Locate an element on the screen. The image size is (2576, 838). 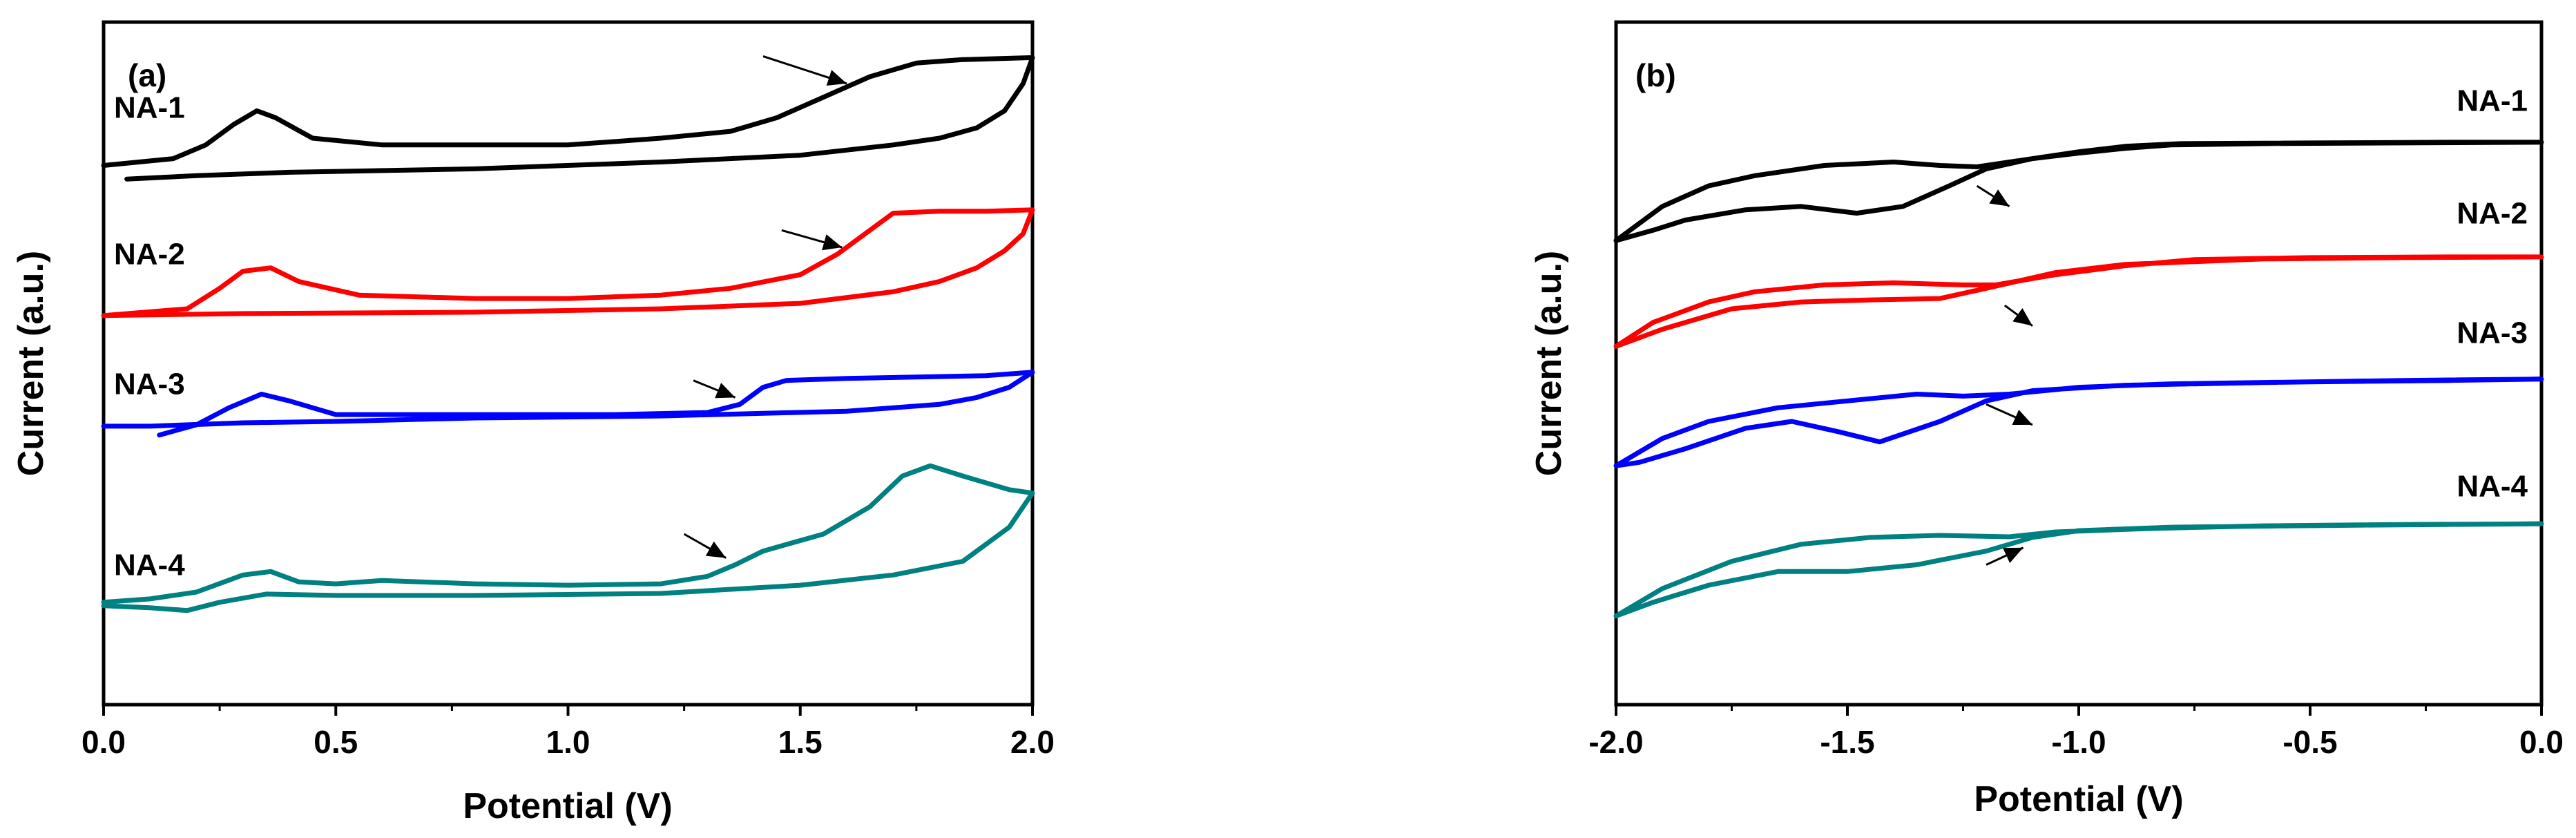
arrows-b is located at coordinates (2004, 375).